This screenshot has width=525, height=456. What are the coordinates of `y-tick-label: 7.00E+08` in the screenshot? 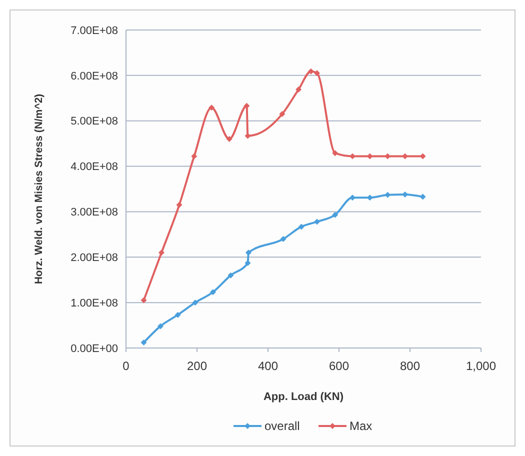 It's located at (94, 30).